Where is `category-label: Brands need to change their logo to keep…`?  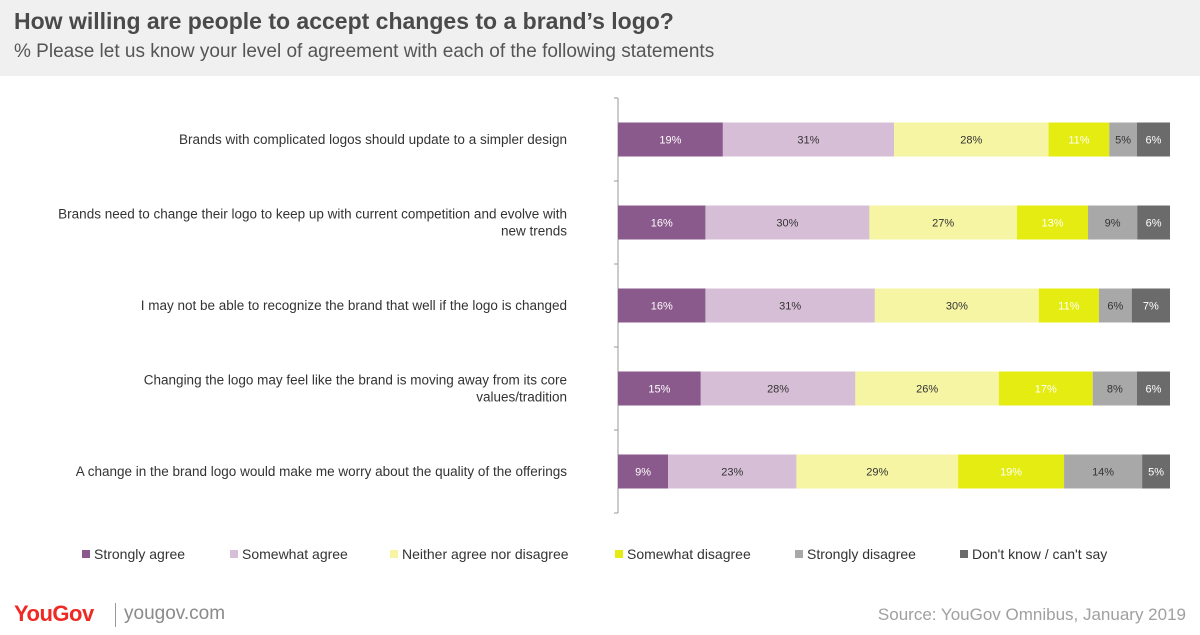 category-label: Brands need to change their logo to keep… is located at coordinates (312, 223).